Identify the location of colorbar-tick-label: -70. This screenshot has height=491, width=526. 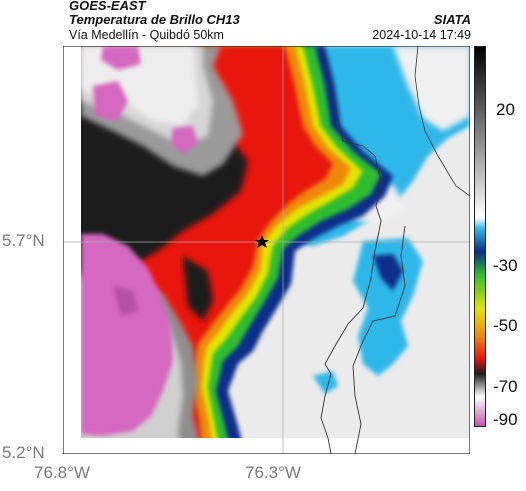
(505, 386).